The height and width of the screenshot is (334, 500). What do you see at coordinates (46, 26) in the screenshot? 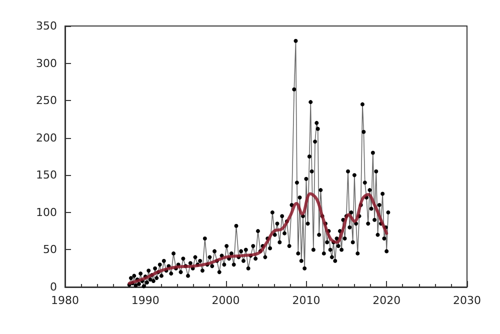
I see `y-tick-label: 350` at bounding box center [46, 26].